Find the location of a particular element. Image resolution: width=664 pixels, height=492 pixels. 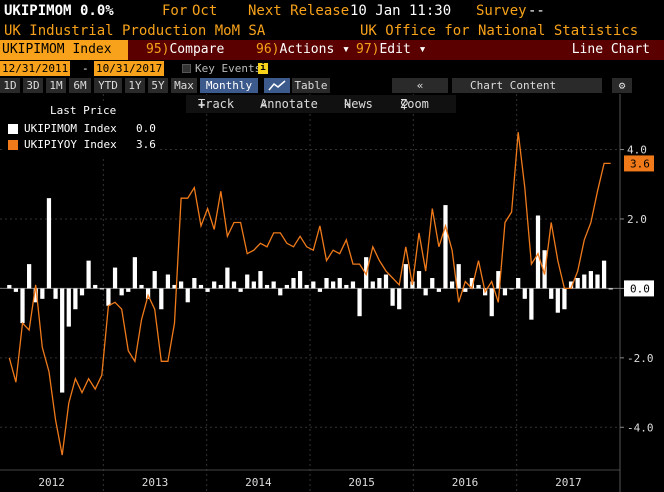

survey-label: Survey is located at coordinates (501, 11).